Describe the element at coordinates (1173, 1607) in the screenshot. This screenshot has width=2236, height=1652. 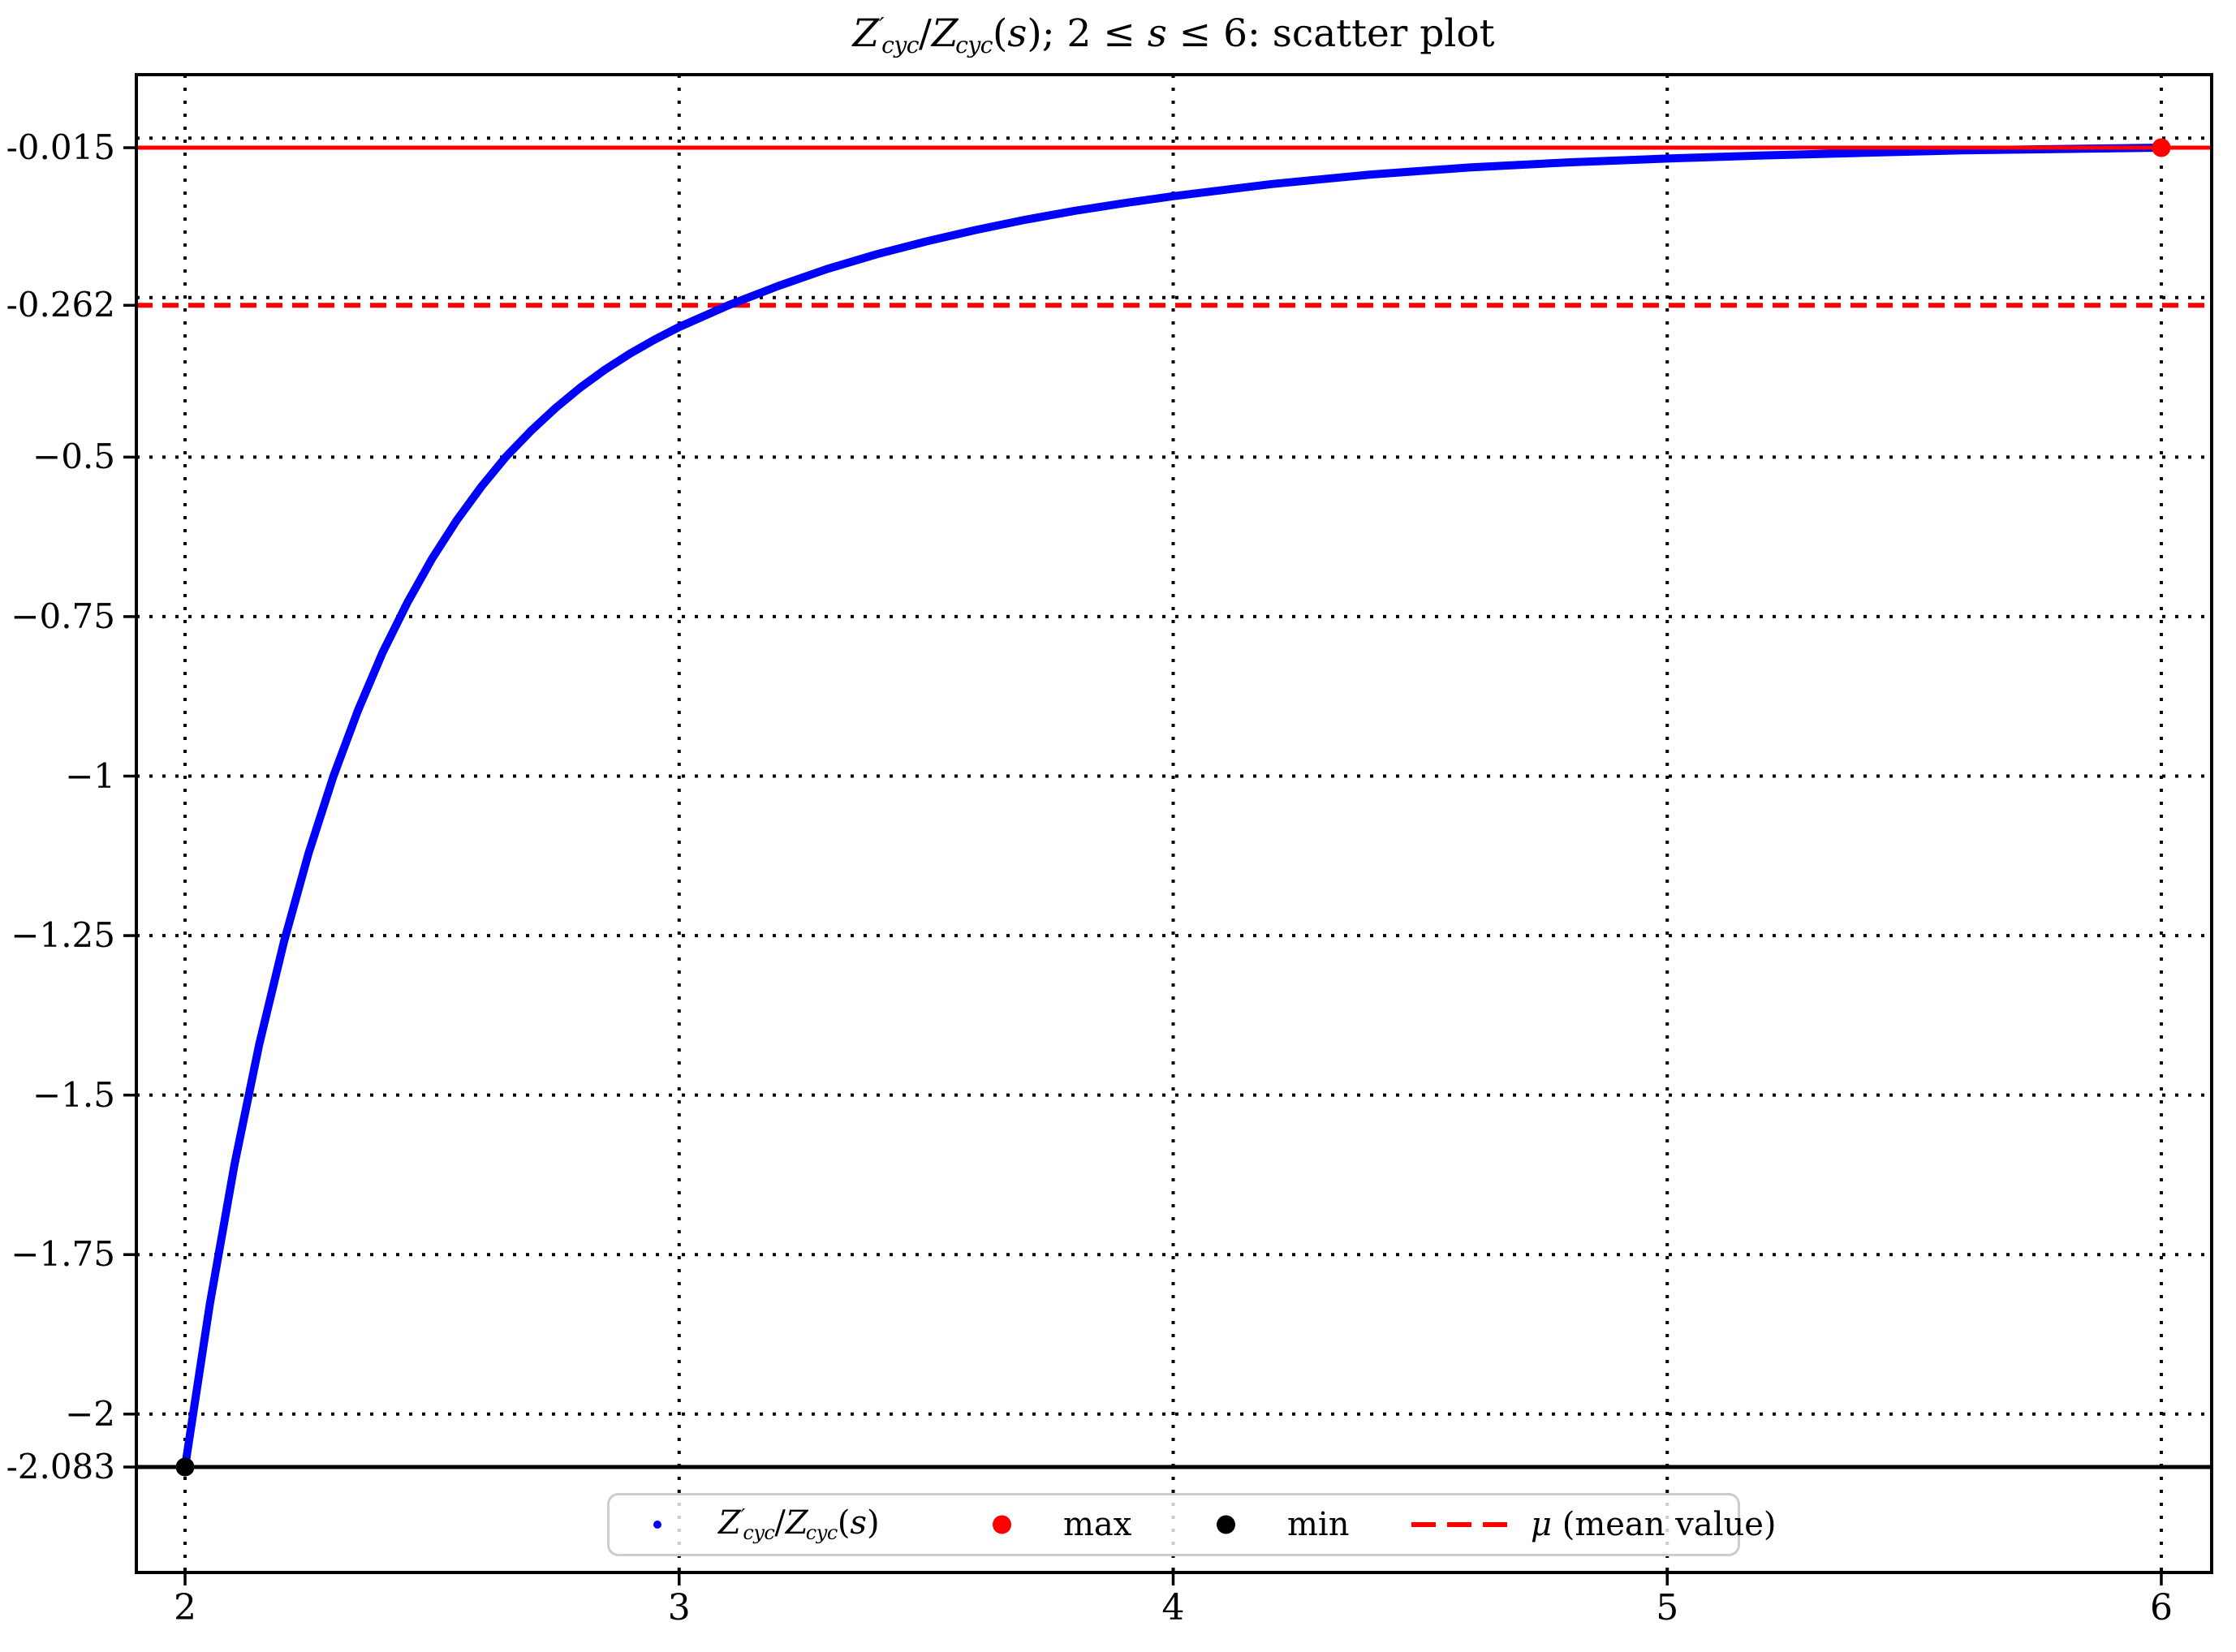
I see `x-tick-label: 4` at that location.